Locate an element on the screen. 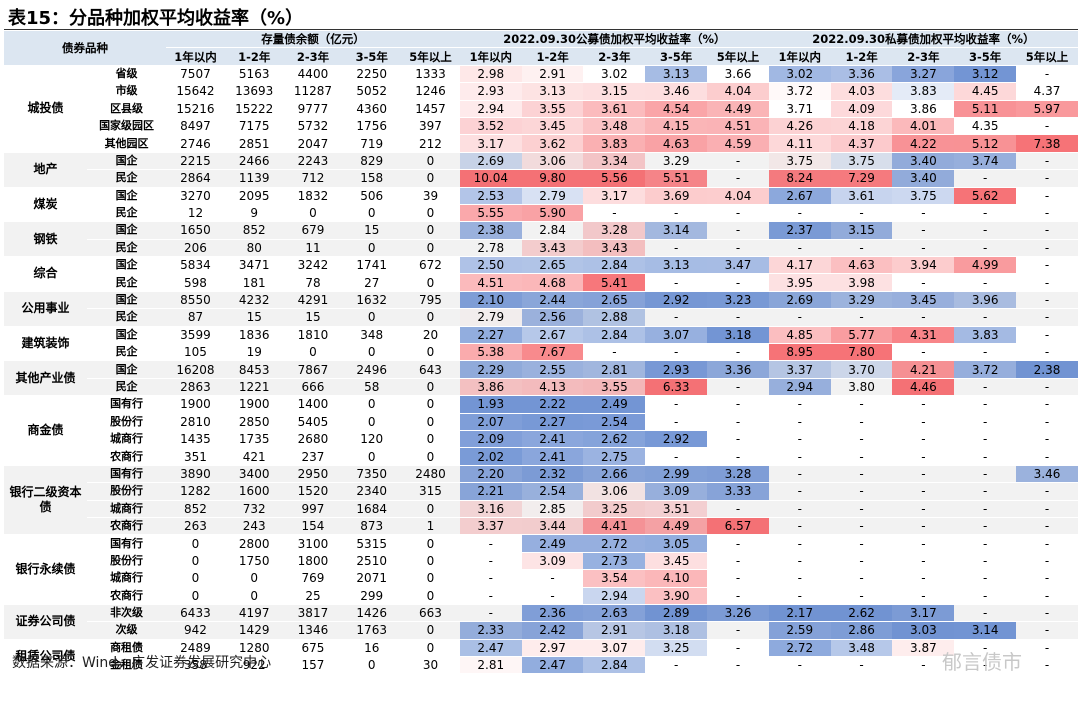  balance-cell: 11 is located at coordinates (313, 248).